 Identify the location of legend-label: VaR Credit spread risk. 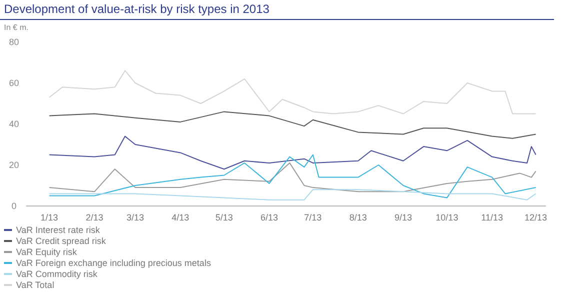
(61, 241).